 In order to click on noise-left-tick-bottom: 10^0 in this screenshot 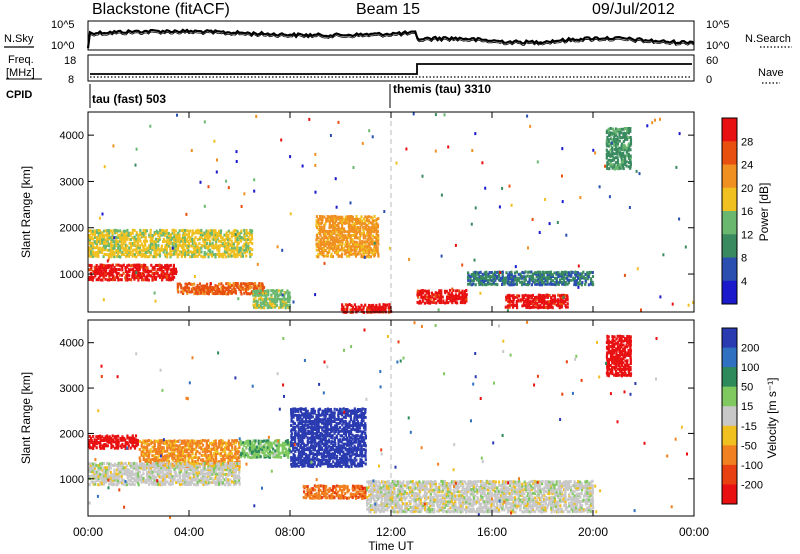, I will do `click(63, 46)`.